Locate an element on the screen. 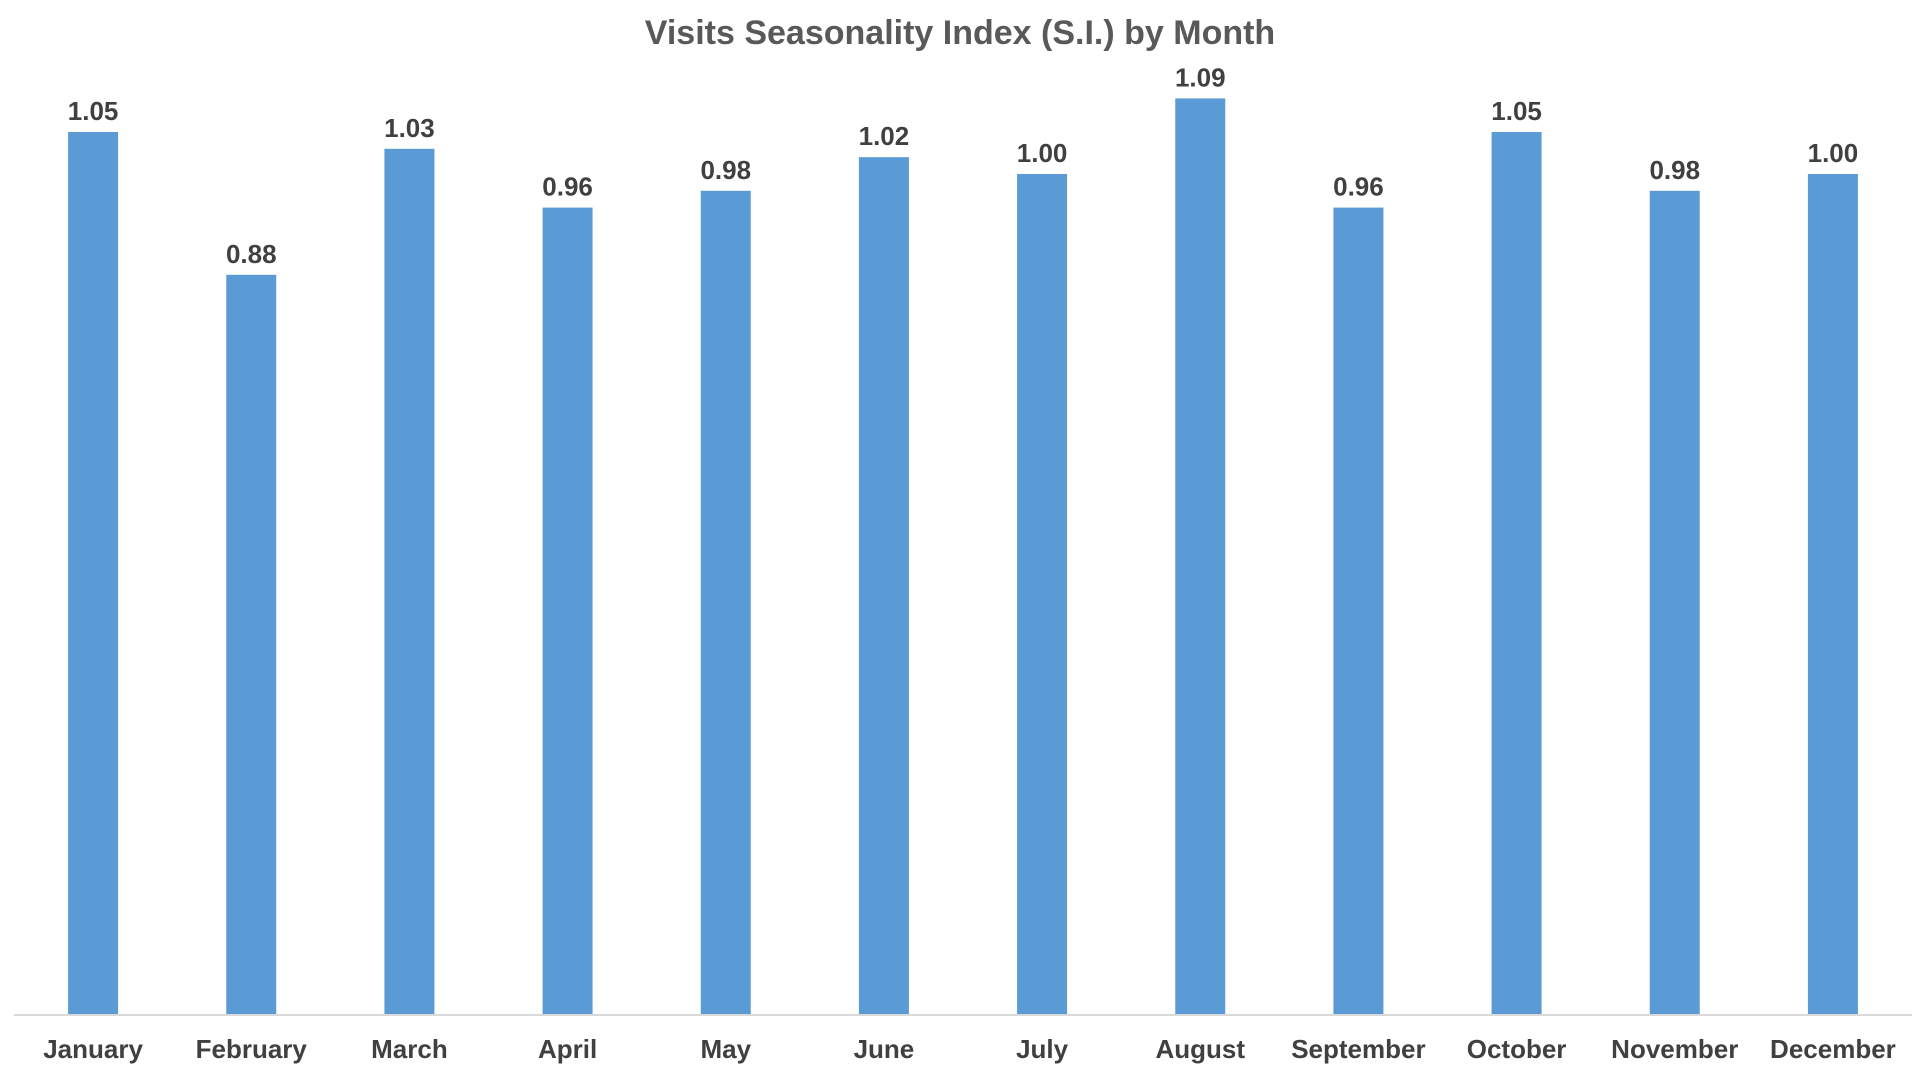 Image resolution: width=1920 pixels, height=1080 pixels. data-label-august: 1.09 is located at coordinates (1200, 77).